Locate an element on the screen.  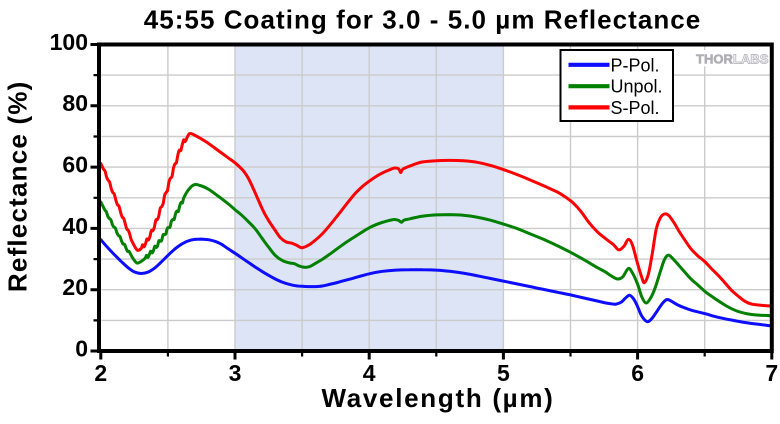
svg-text: 80 is located at coordinates (75, 103).